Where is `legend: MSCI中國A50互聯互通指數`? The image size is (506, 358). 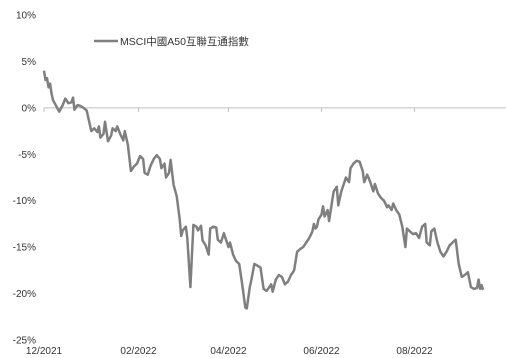 legend: MSCI中國A50互聯互通指數 is located at coordinates (171, 41).